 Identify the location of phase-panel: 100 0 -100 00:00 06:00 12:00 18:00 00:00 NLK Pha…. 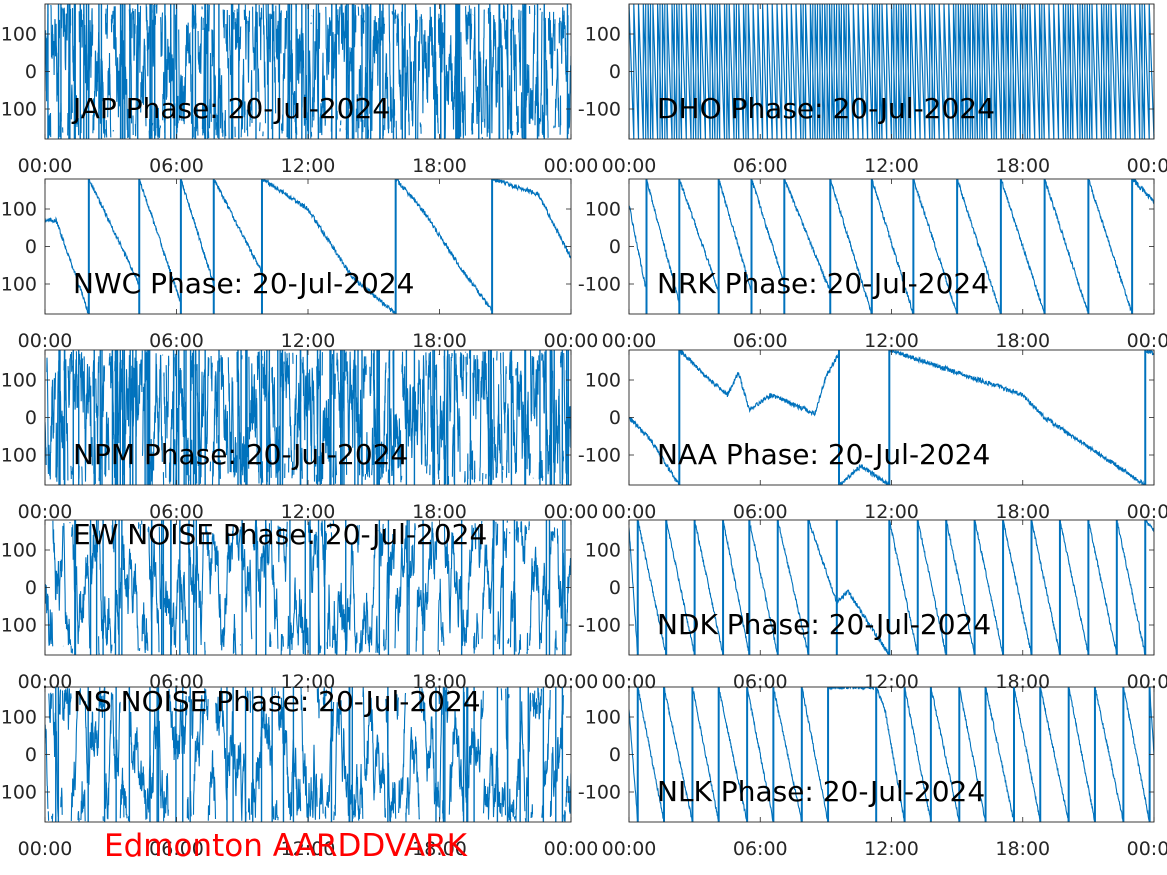
(872, 773).